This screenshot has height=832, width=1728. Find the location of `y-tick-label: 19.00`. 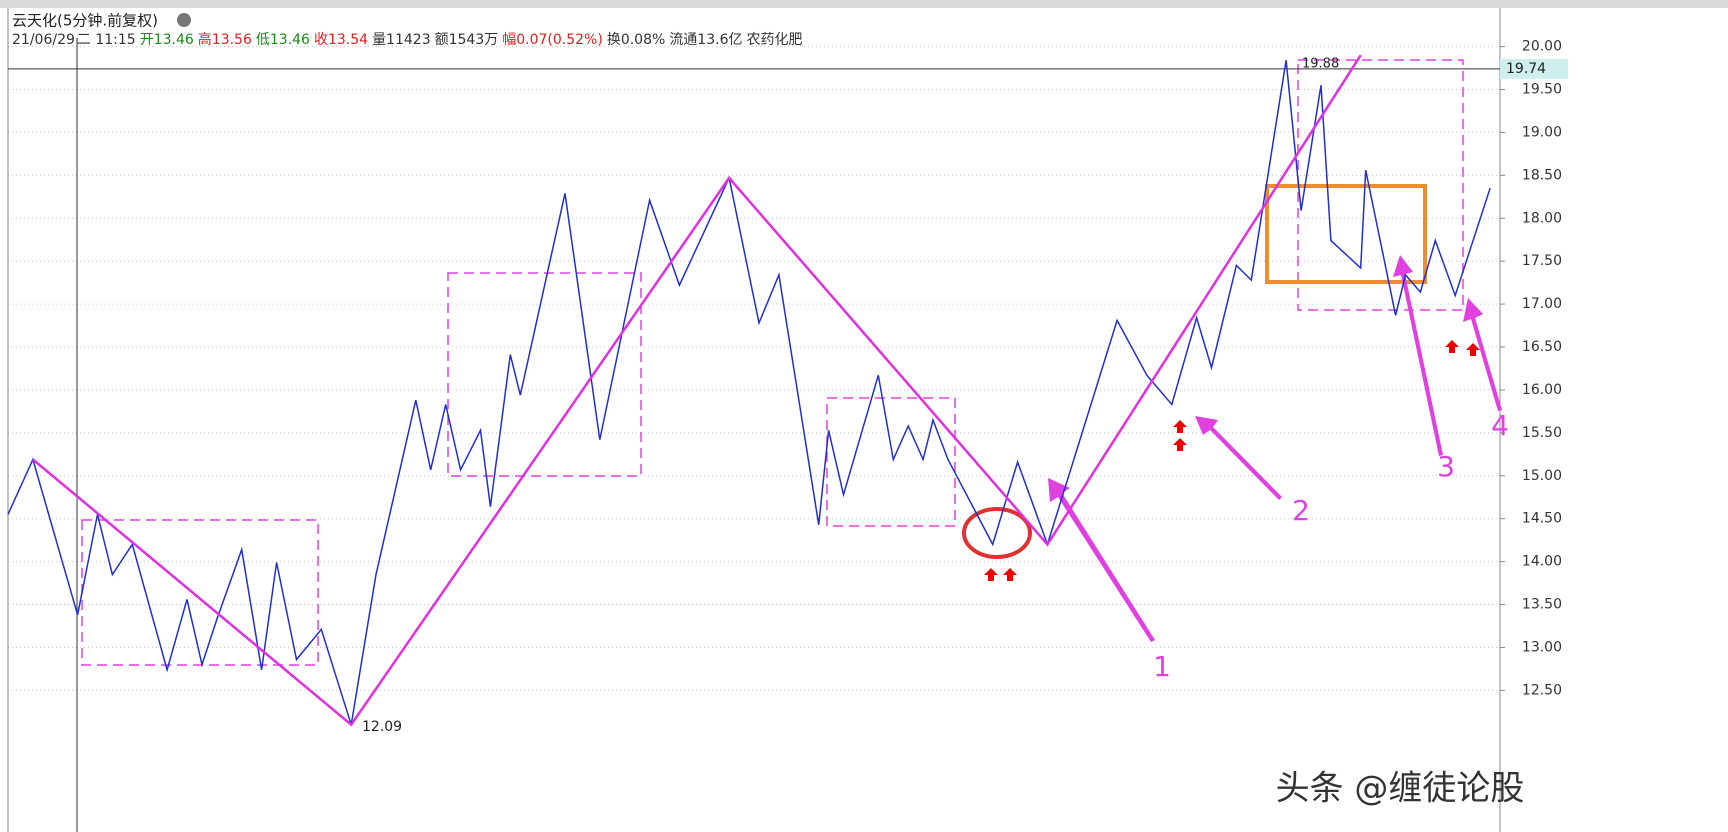

y-tick-label: 19.00 is located at coordinates (1542, 132).